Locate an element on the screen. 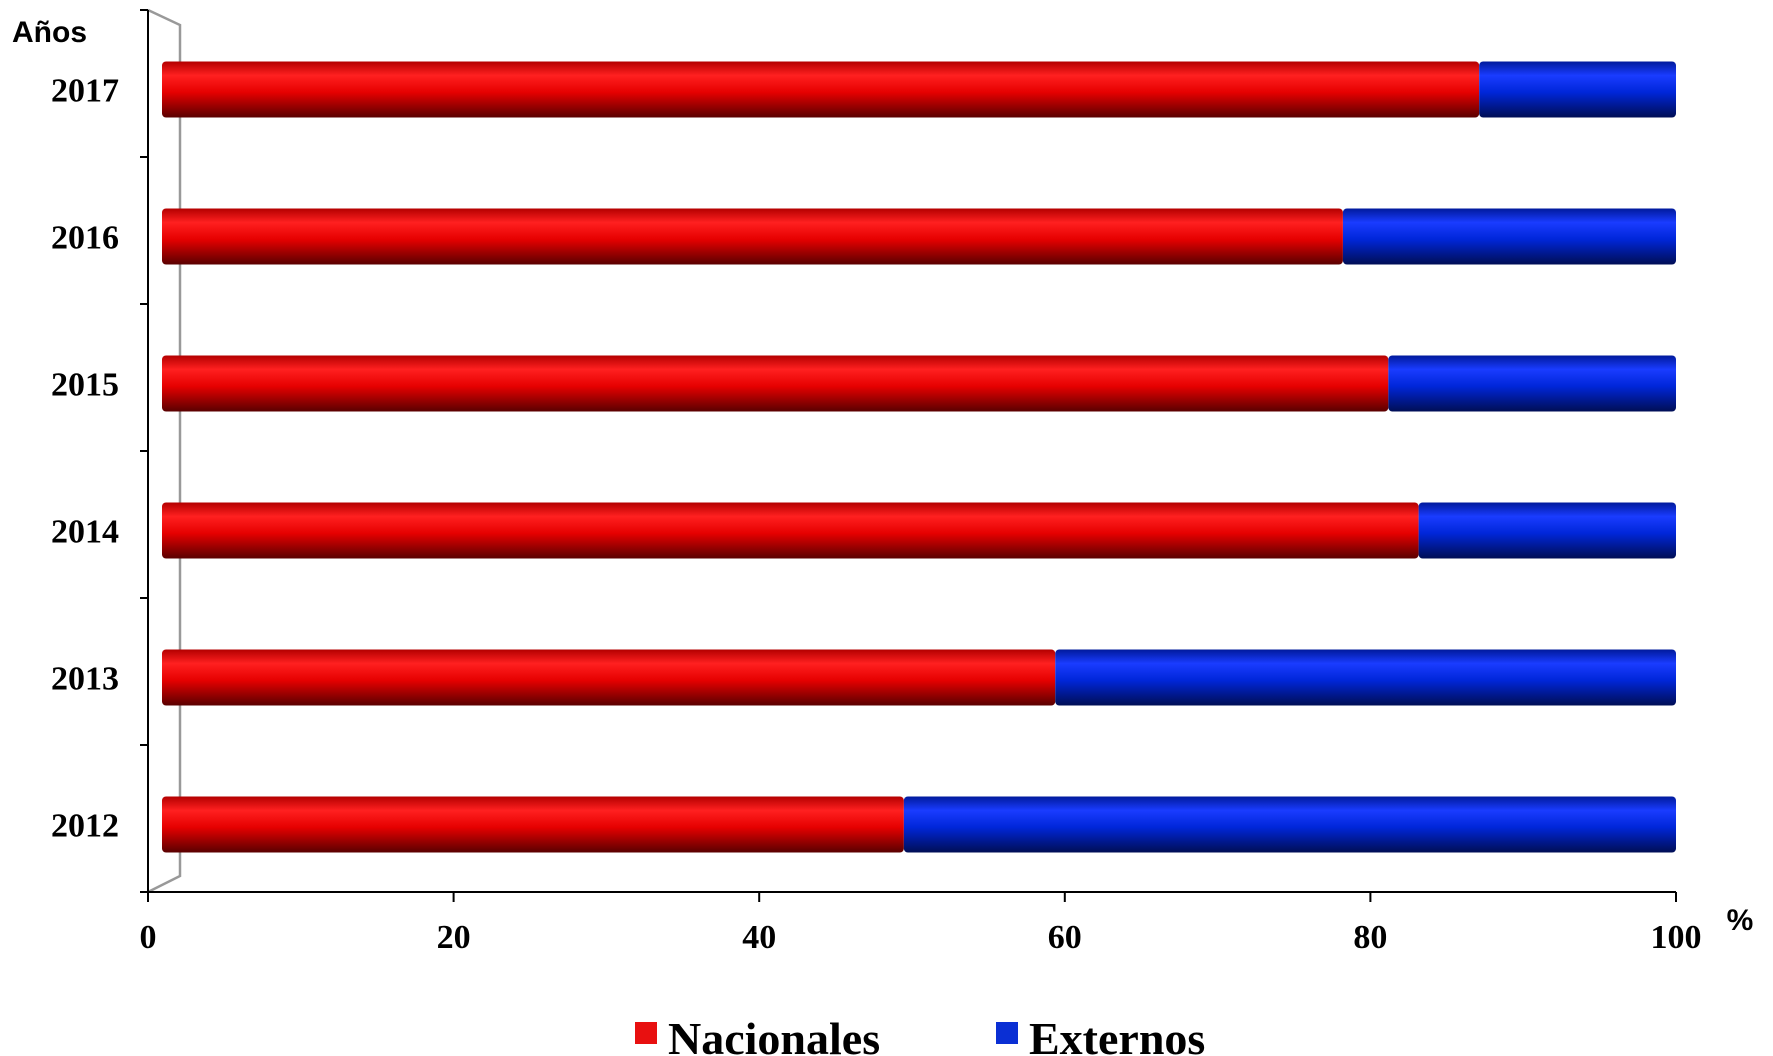 Image resolution: width=1773 pixels, height=1056 pixels. y-tick-label: 2013 is located at coordinates (85, 679).